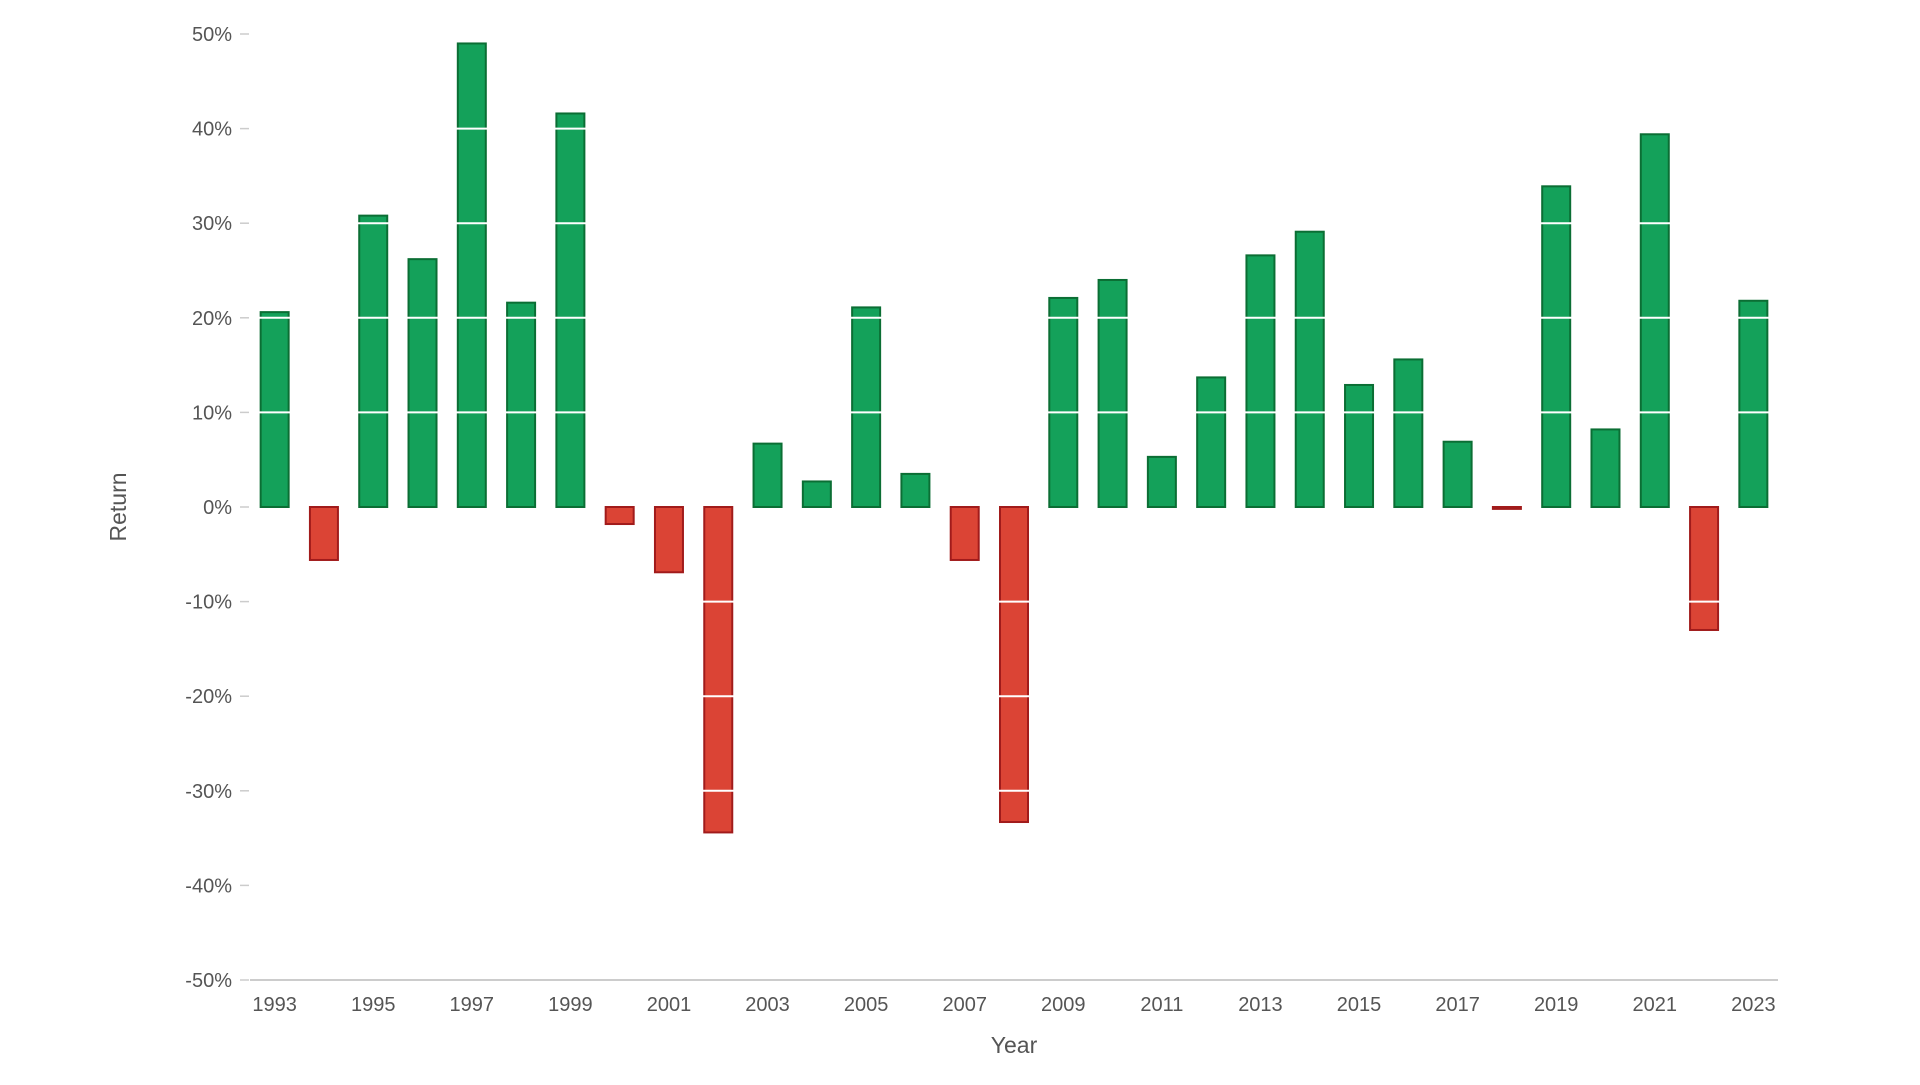 This screenshot has height=1085, width=1920. I want to click on bar-2022, so click(1704, 568).